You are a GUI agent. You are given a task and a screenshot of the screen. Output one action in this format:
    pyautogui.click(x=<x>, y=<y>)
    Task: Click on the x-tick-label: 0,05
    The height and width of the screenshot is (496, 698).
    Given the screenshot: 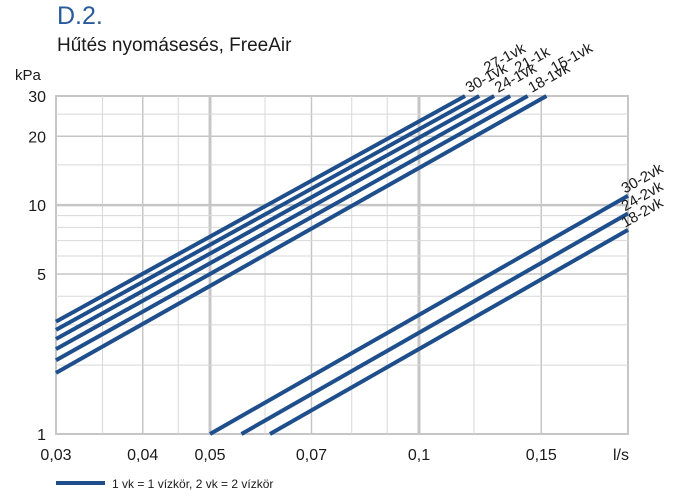 What is the action you would take?
    pyautogui.click(x=209, y=455)
    